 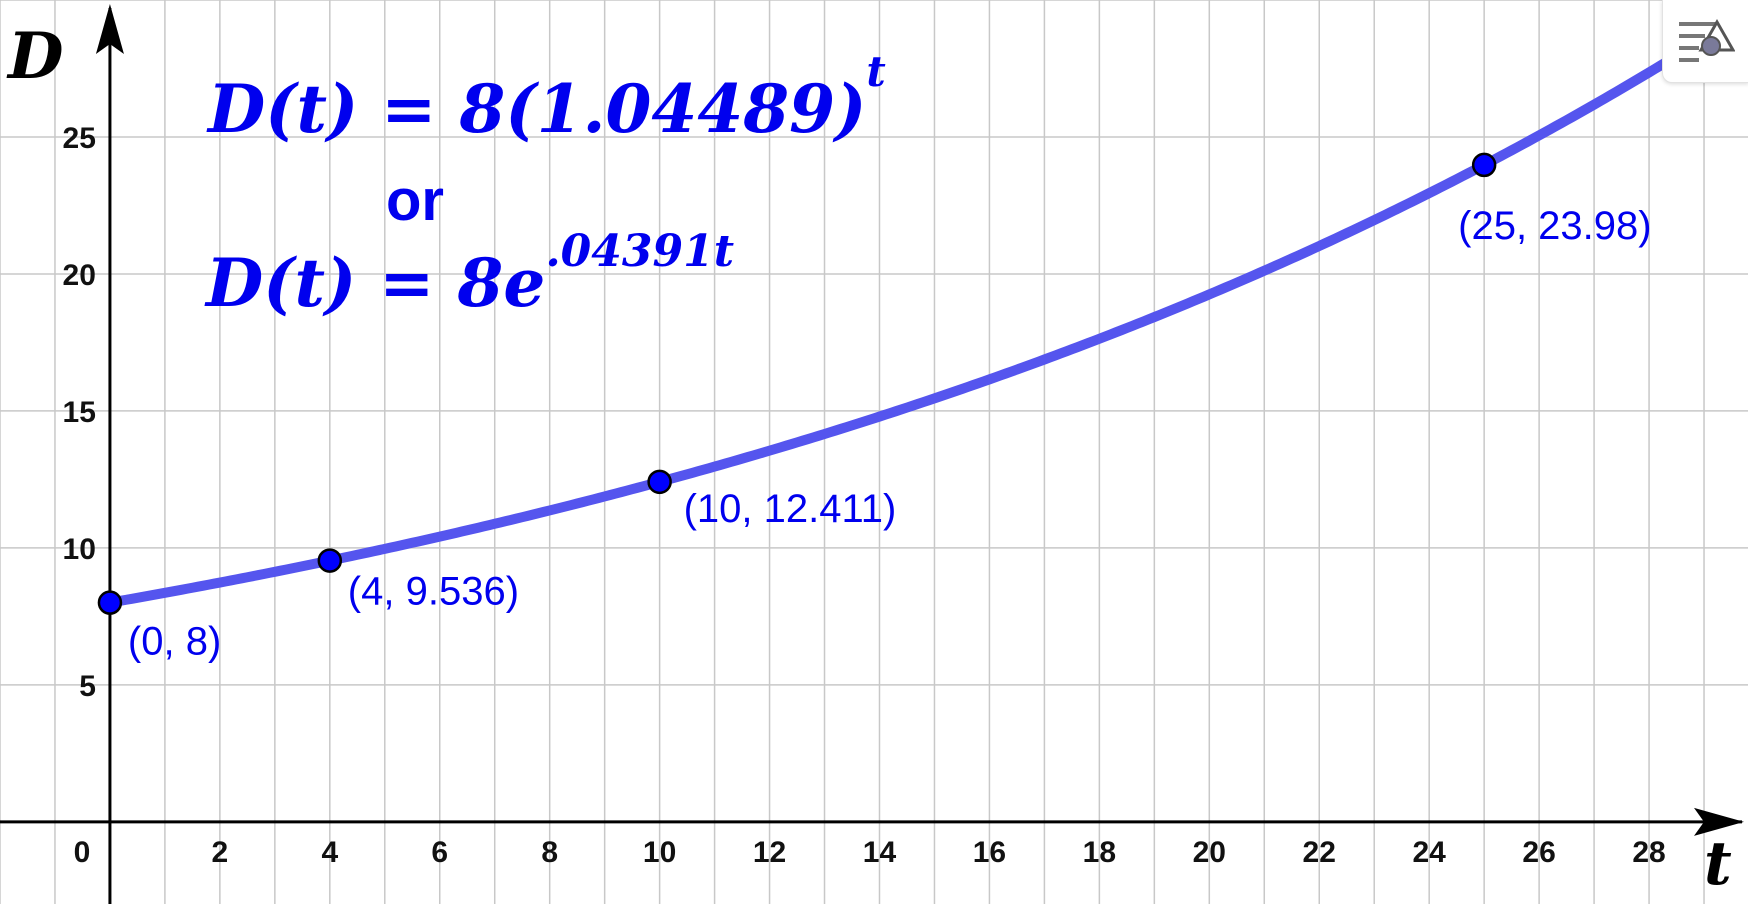 What do you see at coordinates (79, 138) in the screenshot?
I see `y-tick-label: 25` at bounding box center [79, 138].